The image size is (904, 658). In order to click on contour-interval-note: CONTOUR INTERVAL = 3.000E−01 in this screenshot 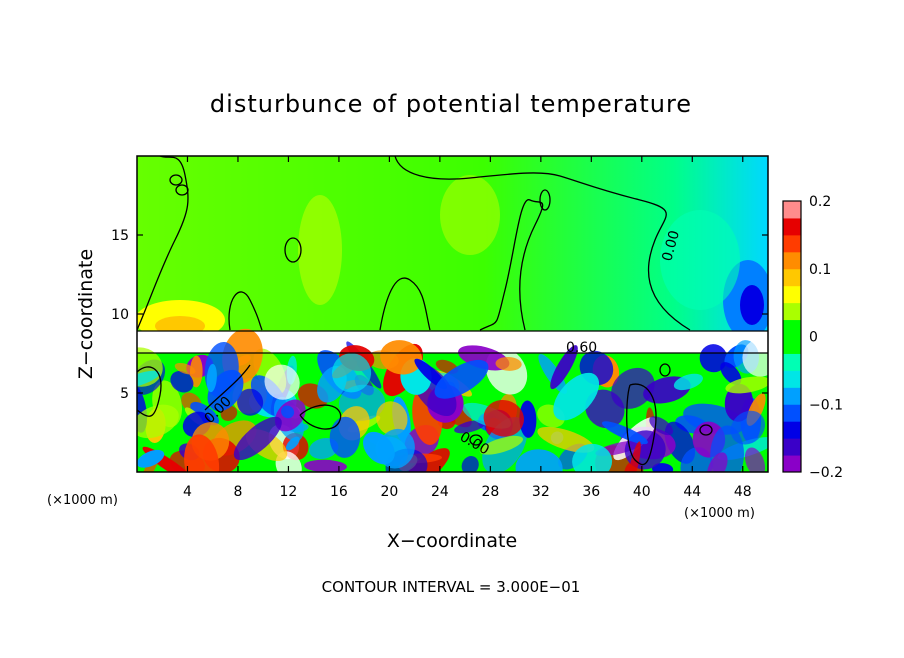, I will do `click(451, 587)`.